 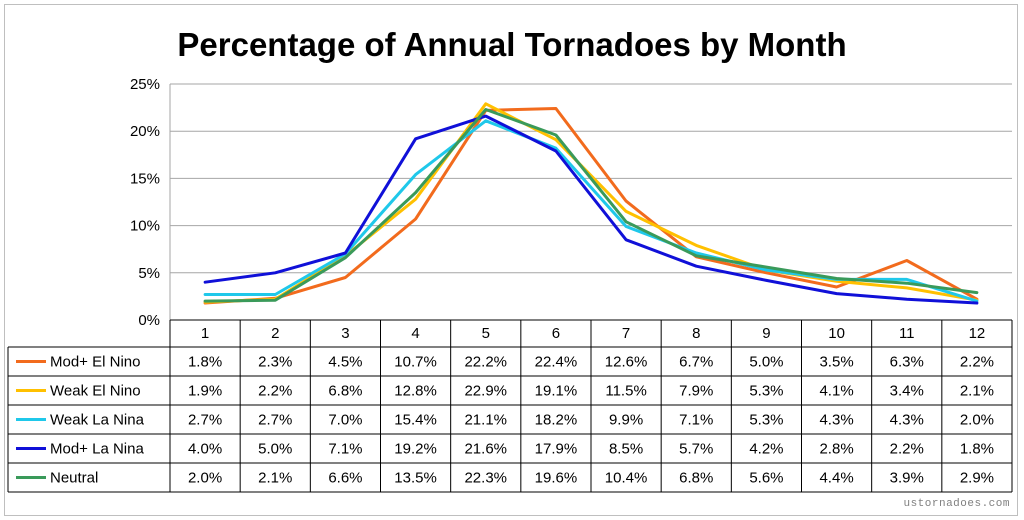 What do you see at coordinates (145, 226) in the screenshot?
I see `y-tick-label: 10%` at bounding box center [145, 226].